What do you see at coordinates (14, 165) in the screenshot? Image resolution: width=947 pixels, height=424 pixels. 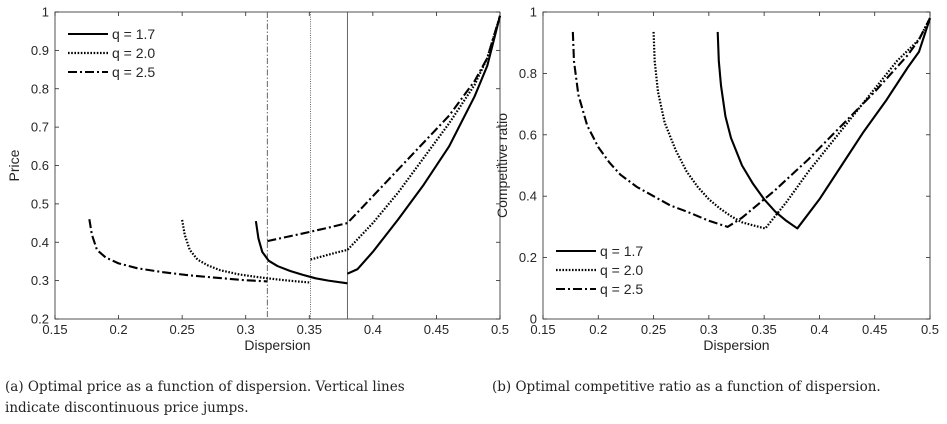 I see `y-axis-label: Price` at bounding box center [14, 165].